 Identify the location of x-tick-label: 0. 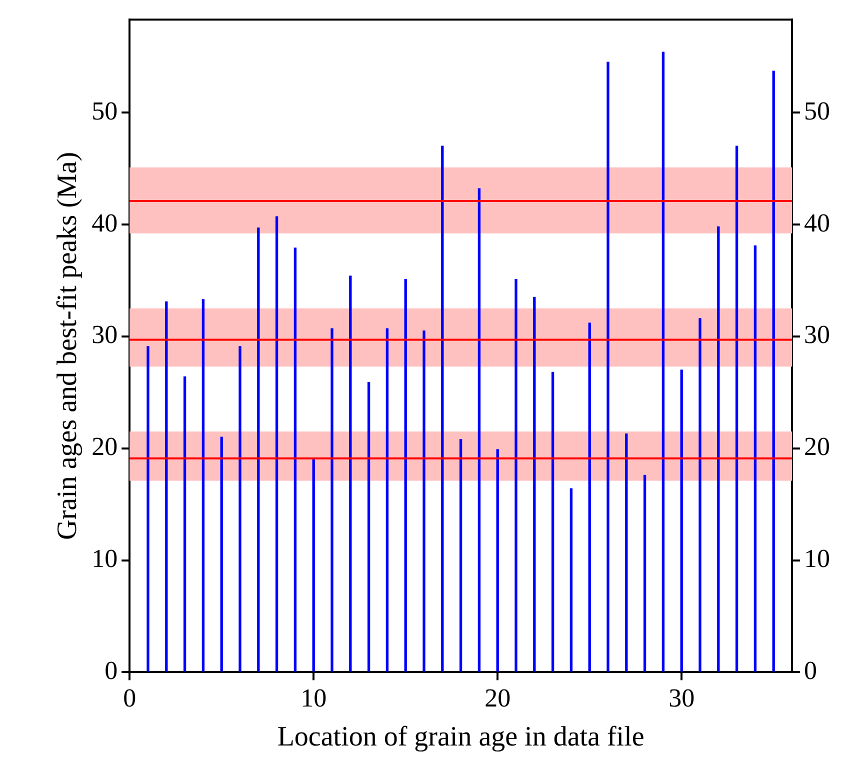
(129, 698).